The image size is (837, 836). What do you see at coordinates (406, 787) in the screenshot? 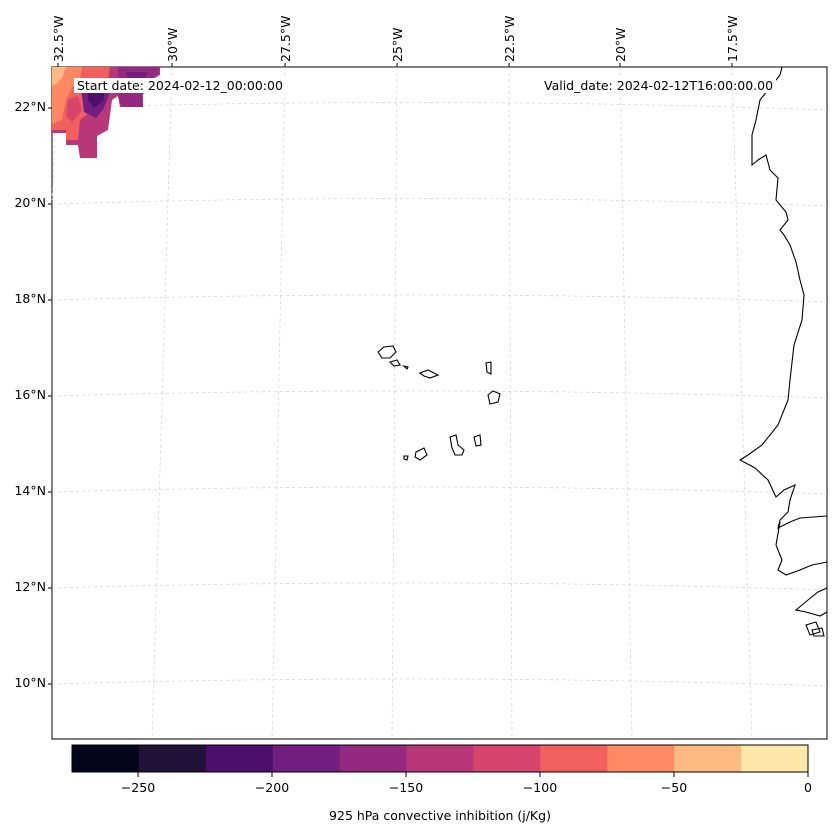
I see `colorbar-tick-label: −150` at bounding box center [406, 787].